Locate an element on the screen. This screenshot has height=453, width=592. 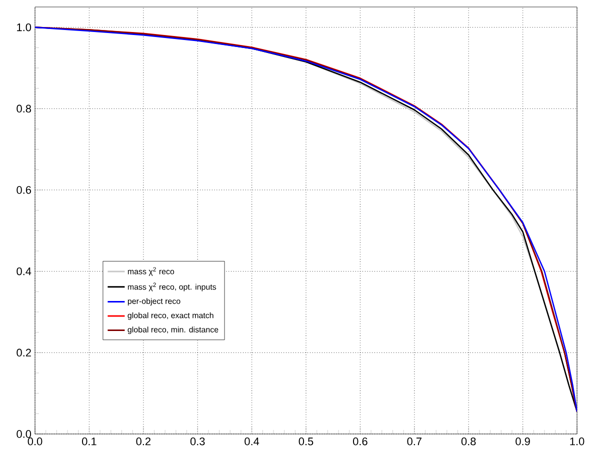
y-tick-label: 0.8 is located at coordinates (24, 108).